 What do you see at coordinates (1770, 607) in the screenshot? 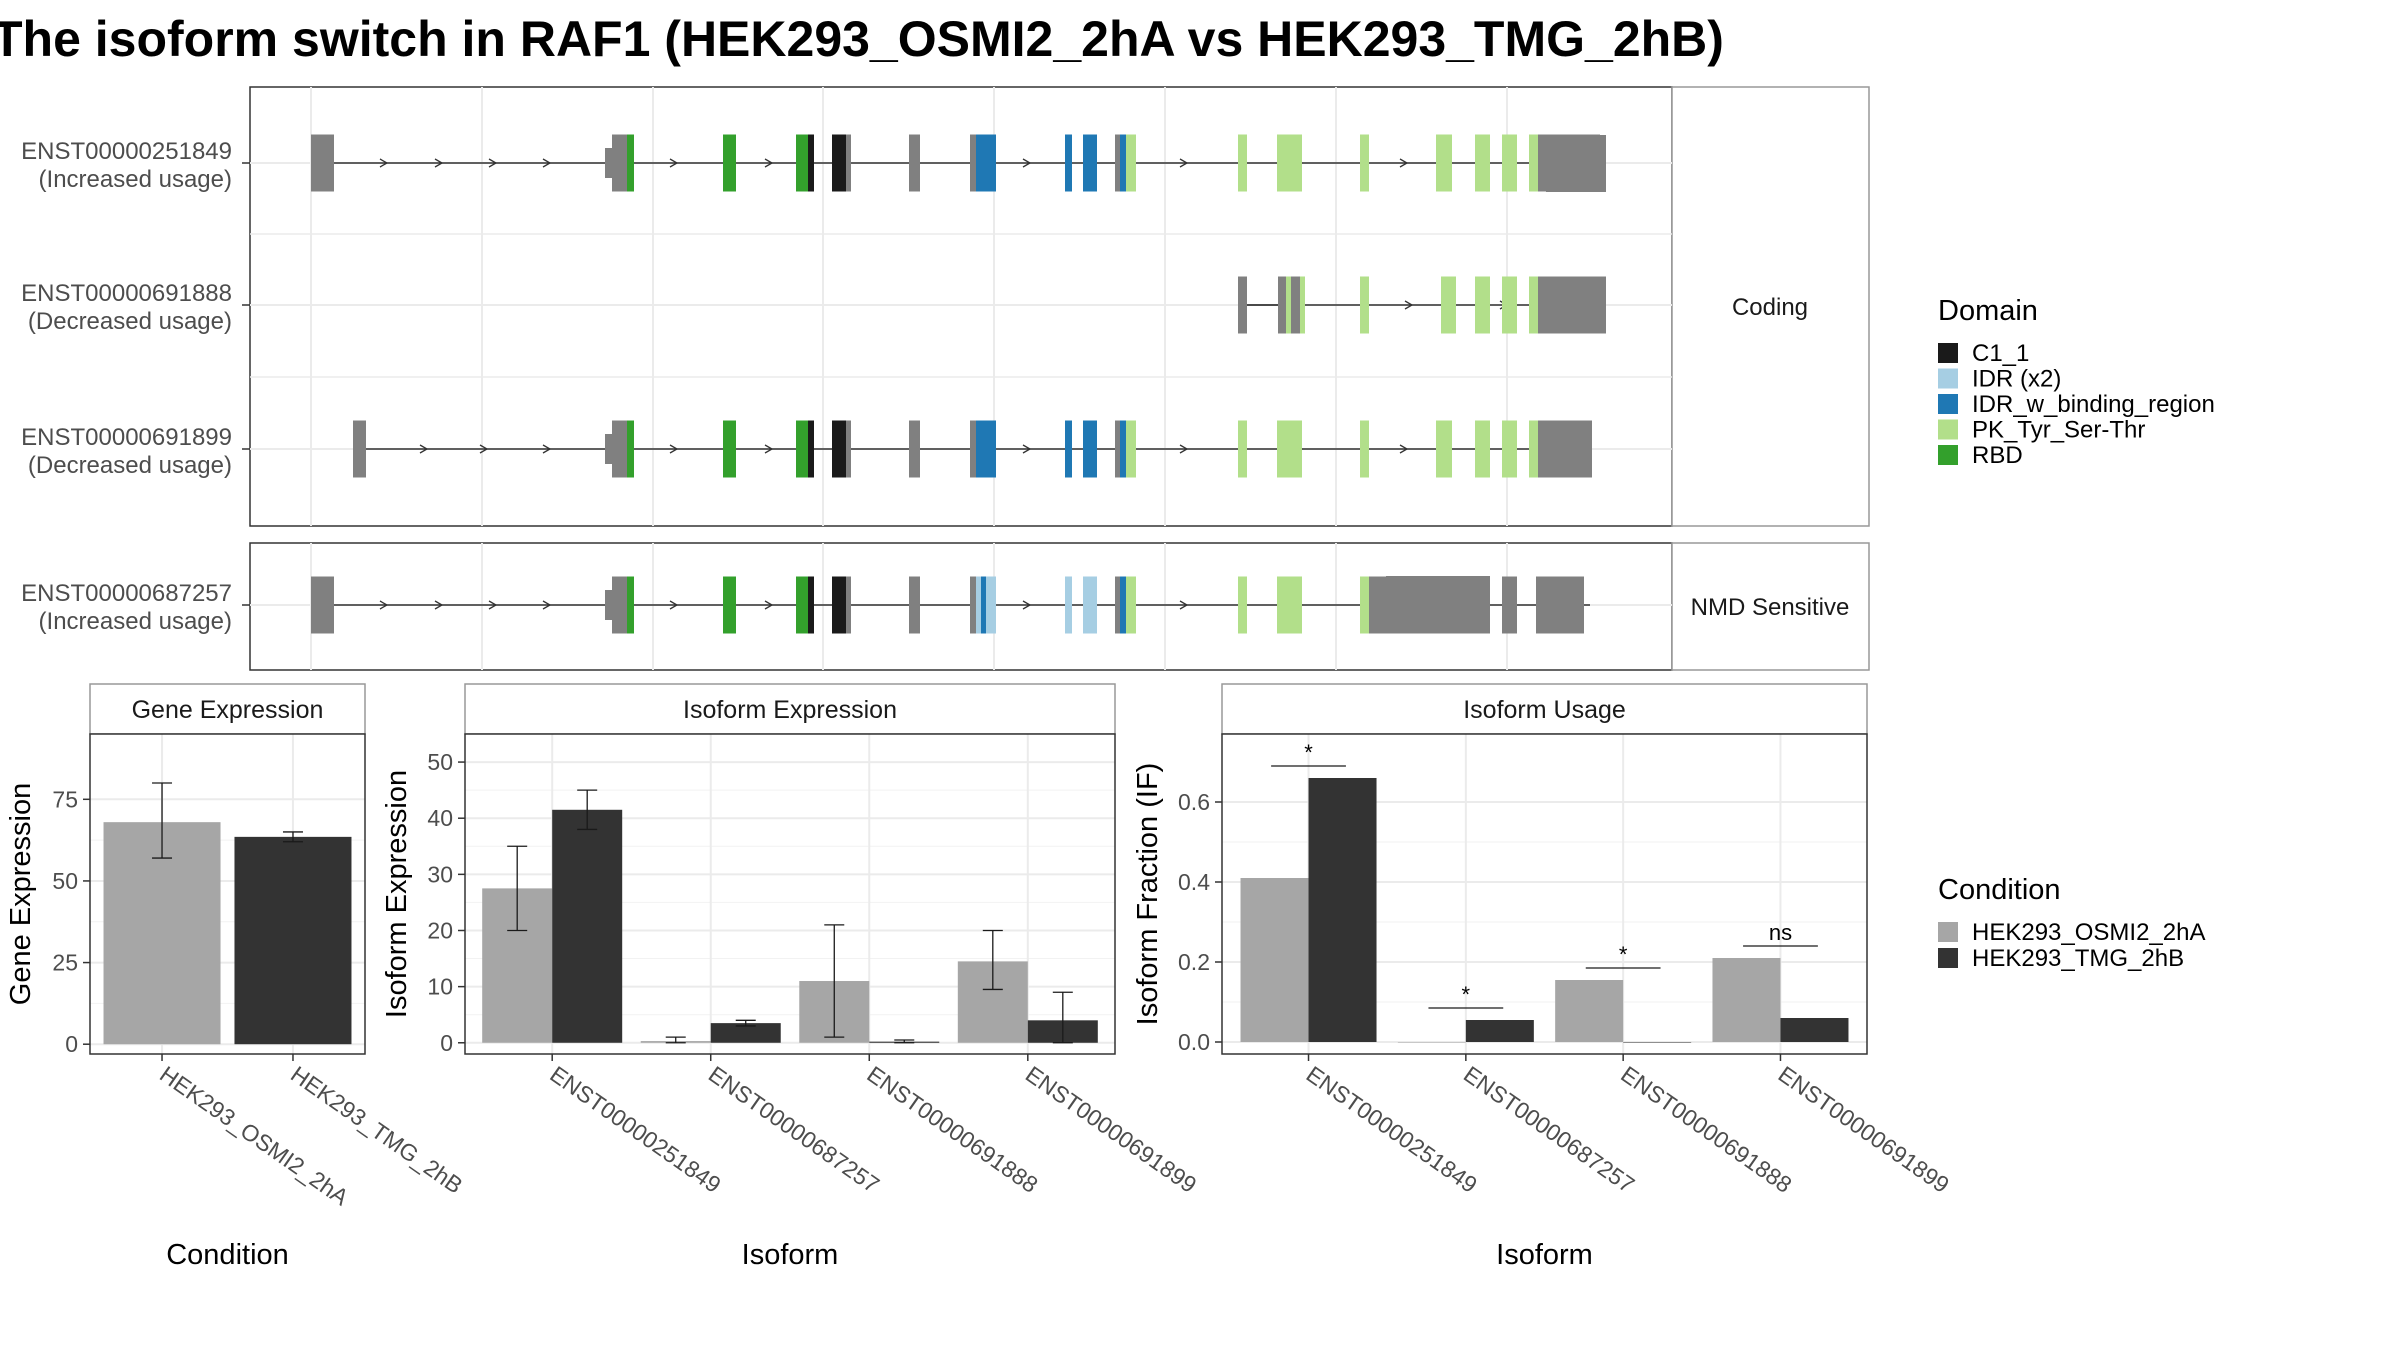
I see `facet-label-nmd: NMD Sensitive` at bounding box center [1770, 607].